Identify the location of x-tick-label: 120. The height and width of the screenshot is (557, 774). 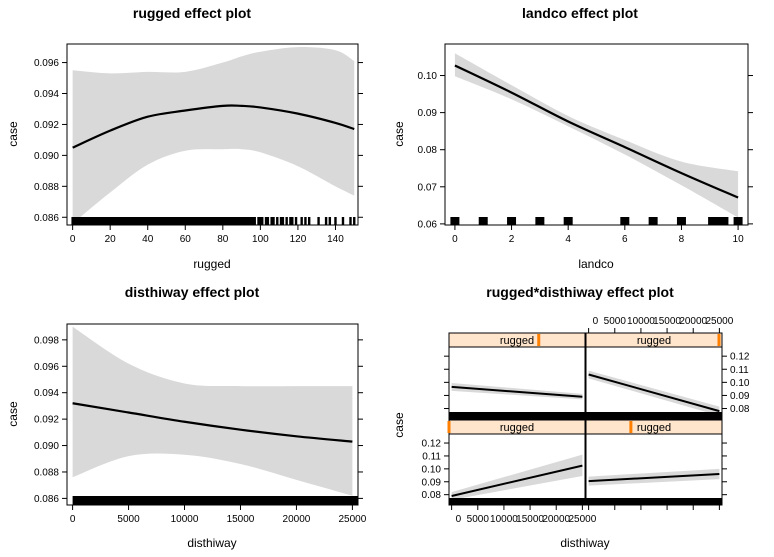
(298, 239).